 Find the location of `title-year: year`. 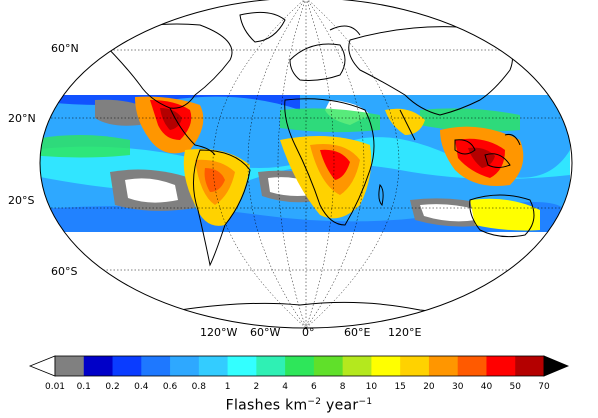

title-year: year is located at coordinates (340, 405).